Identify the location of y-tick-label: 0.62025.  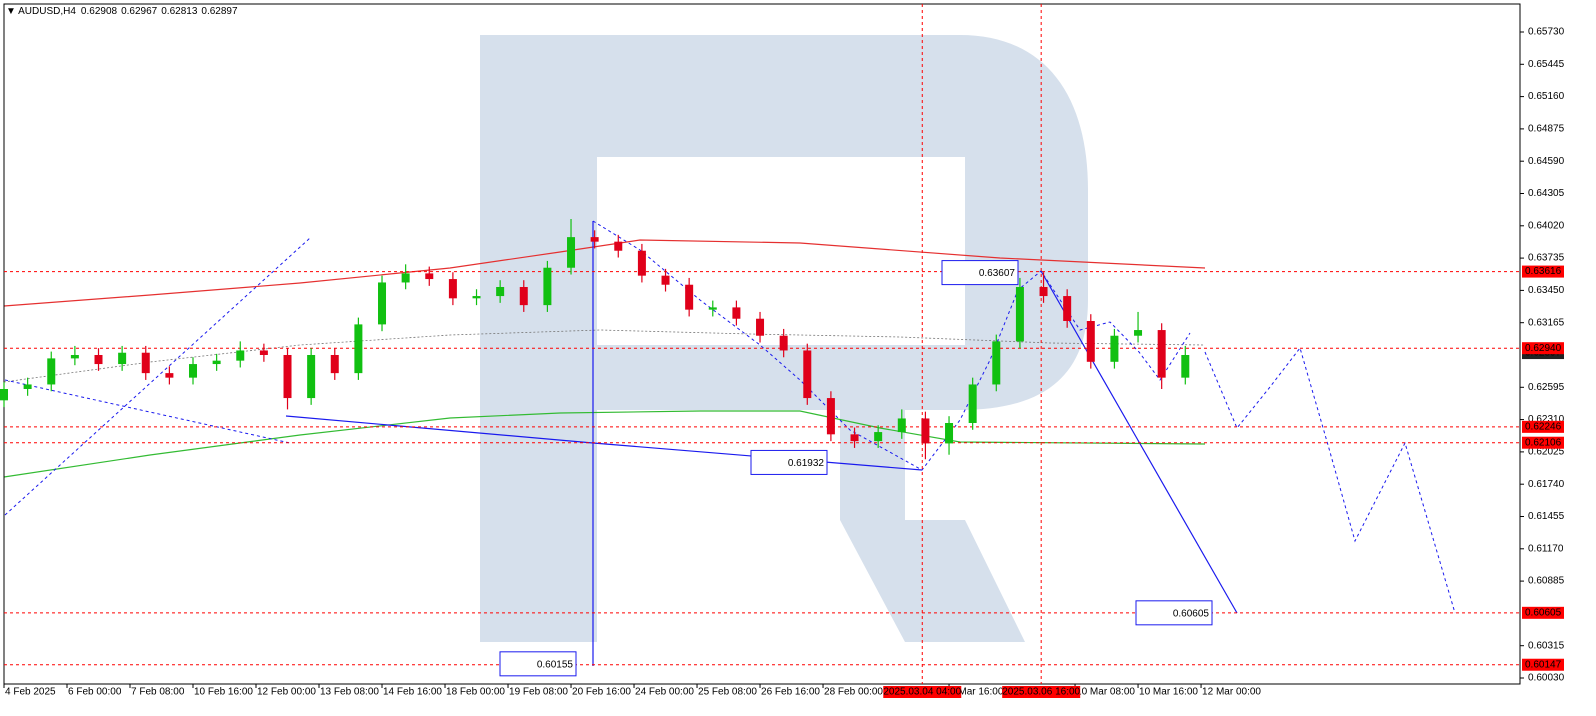
(1546, 452).